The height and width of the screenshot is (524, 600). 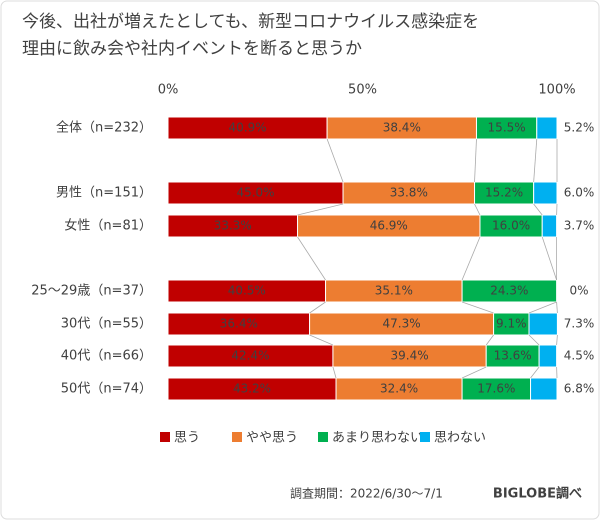 I want to click on value-label: 46.9%, so click(x=389, y=226).